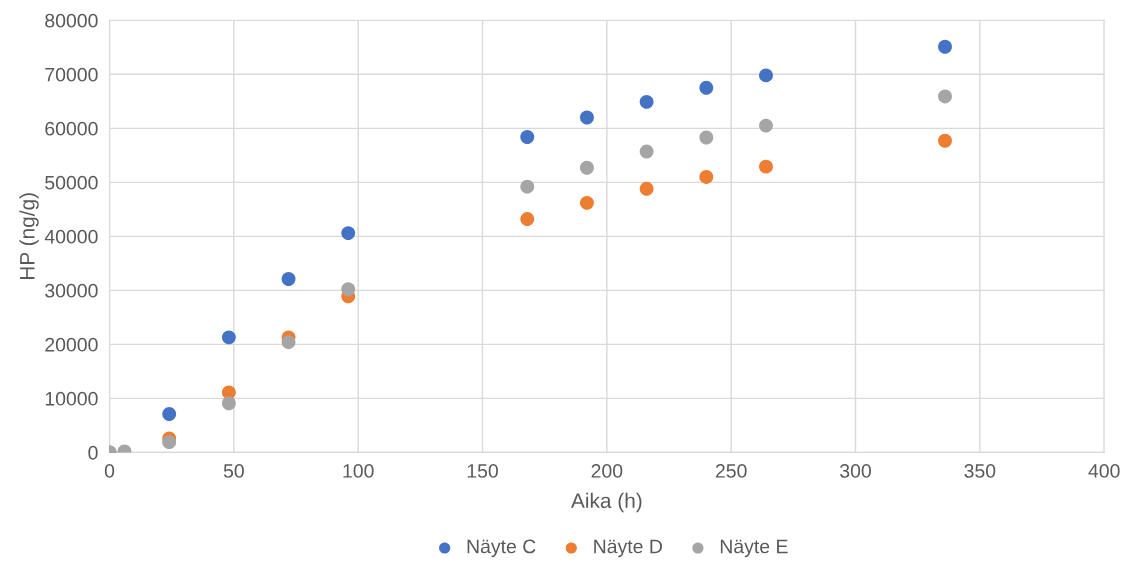  I want to click on x-tick-label: 200, so click(607, 471).